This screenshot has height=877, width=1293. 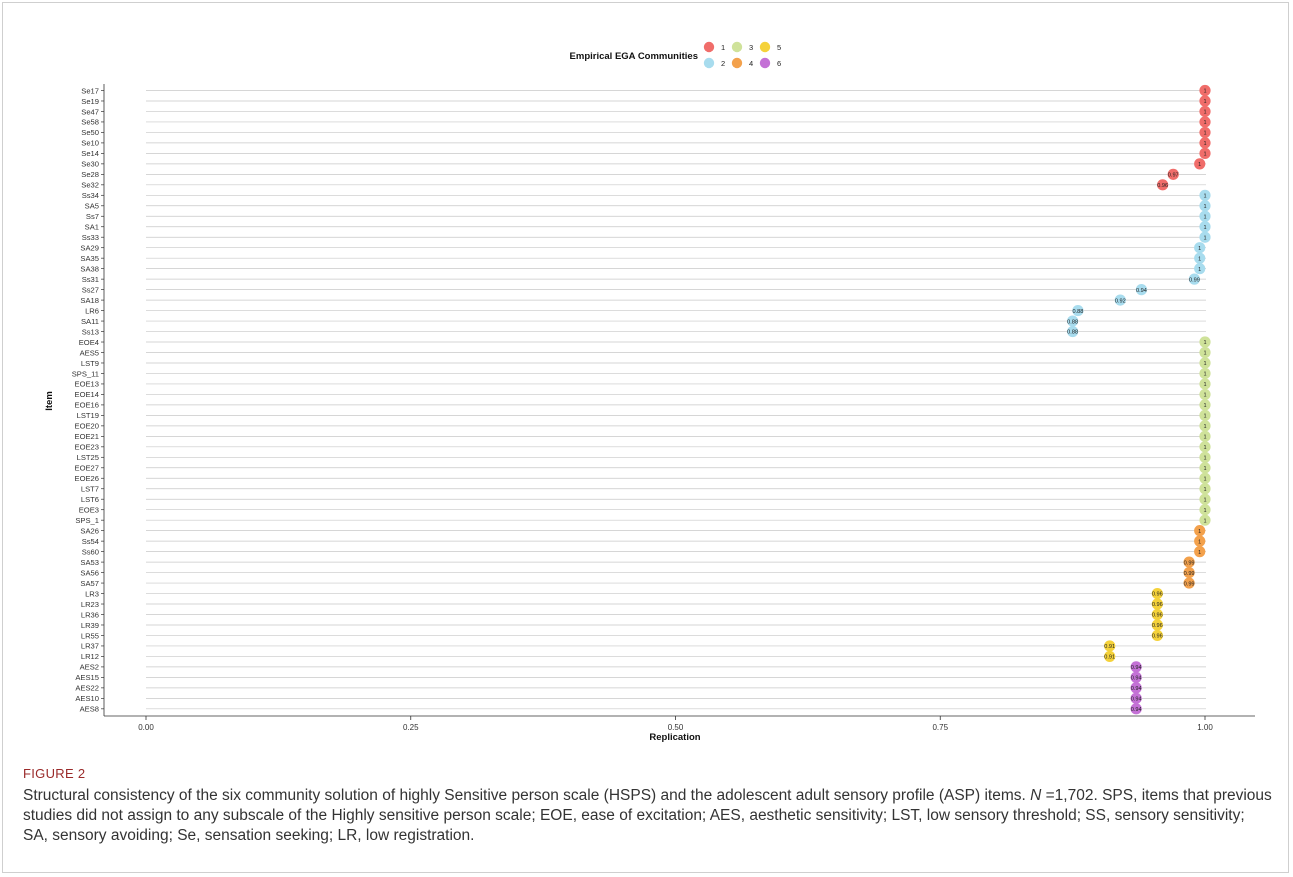 What do you see at coordinates (90, 237) in the screenshot?
I see `y-tick-label: Ss33` at bounding box center [90, 237].